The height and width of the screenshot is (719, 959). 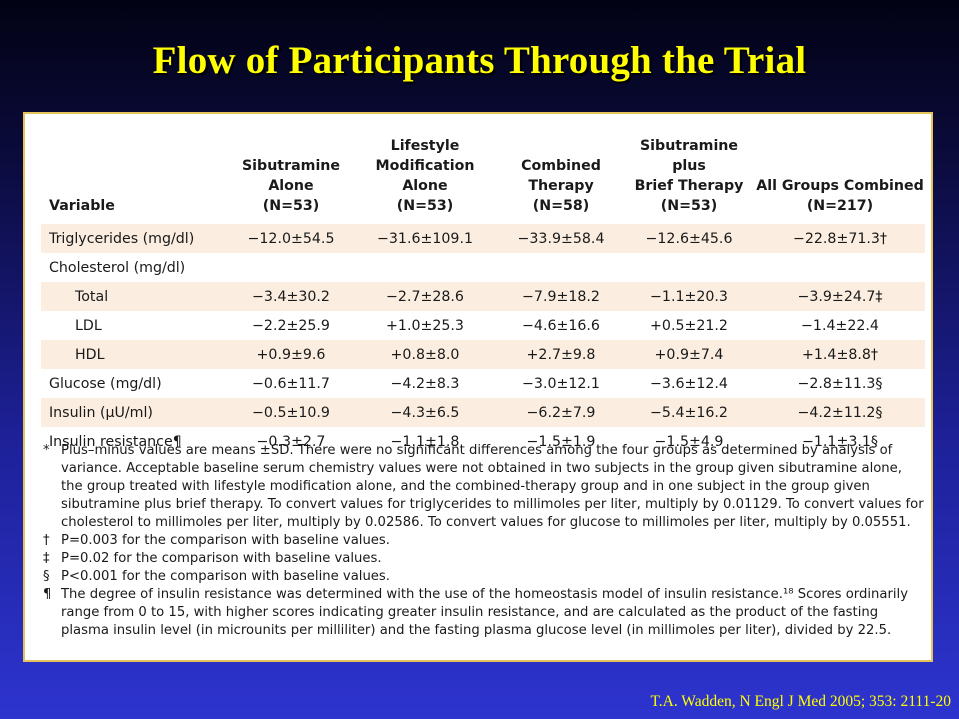 I want to click on table-cell: +0.9±7.4, so click(x=689, y=354).